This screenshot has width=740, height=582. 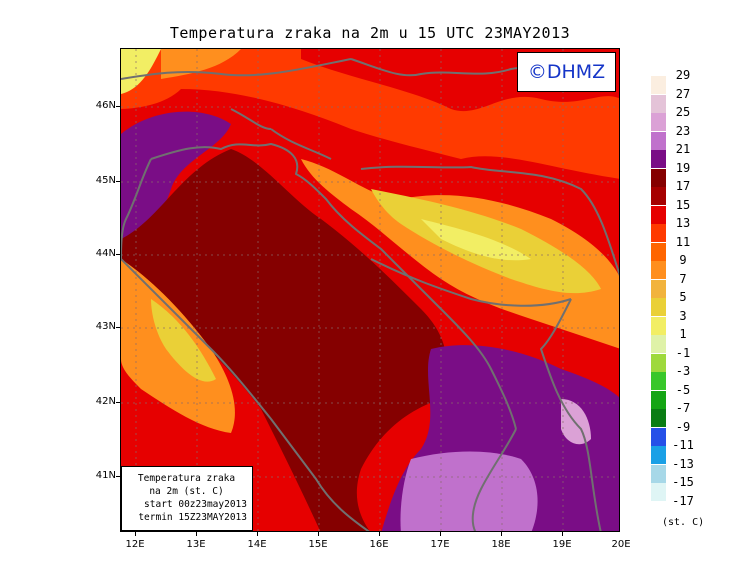 What do you see at coordinates (621, 544) in the screenshot?
I see `lon-label-20e: 20E` at bounding box center [621, 544].